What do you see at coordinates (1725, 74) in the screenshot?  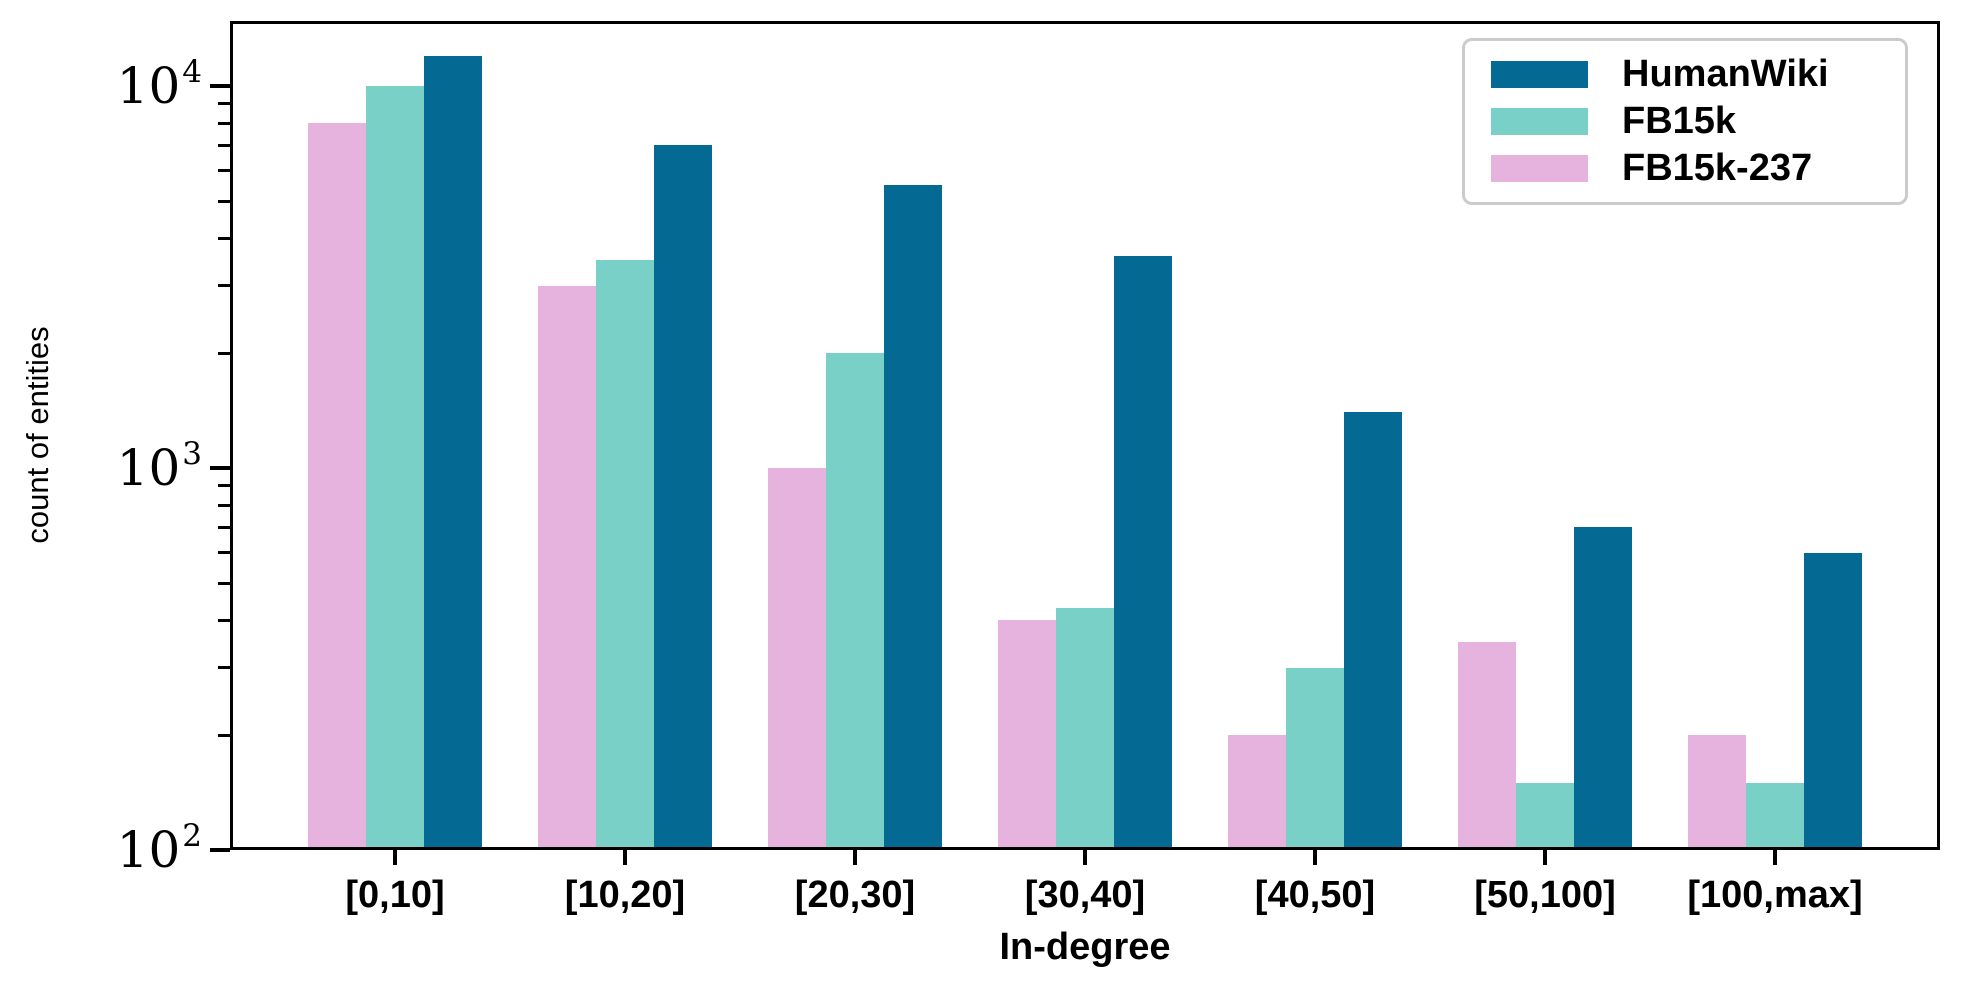 I see `legend-label: HumanWiki` at bounding box center [1725, 74].